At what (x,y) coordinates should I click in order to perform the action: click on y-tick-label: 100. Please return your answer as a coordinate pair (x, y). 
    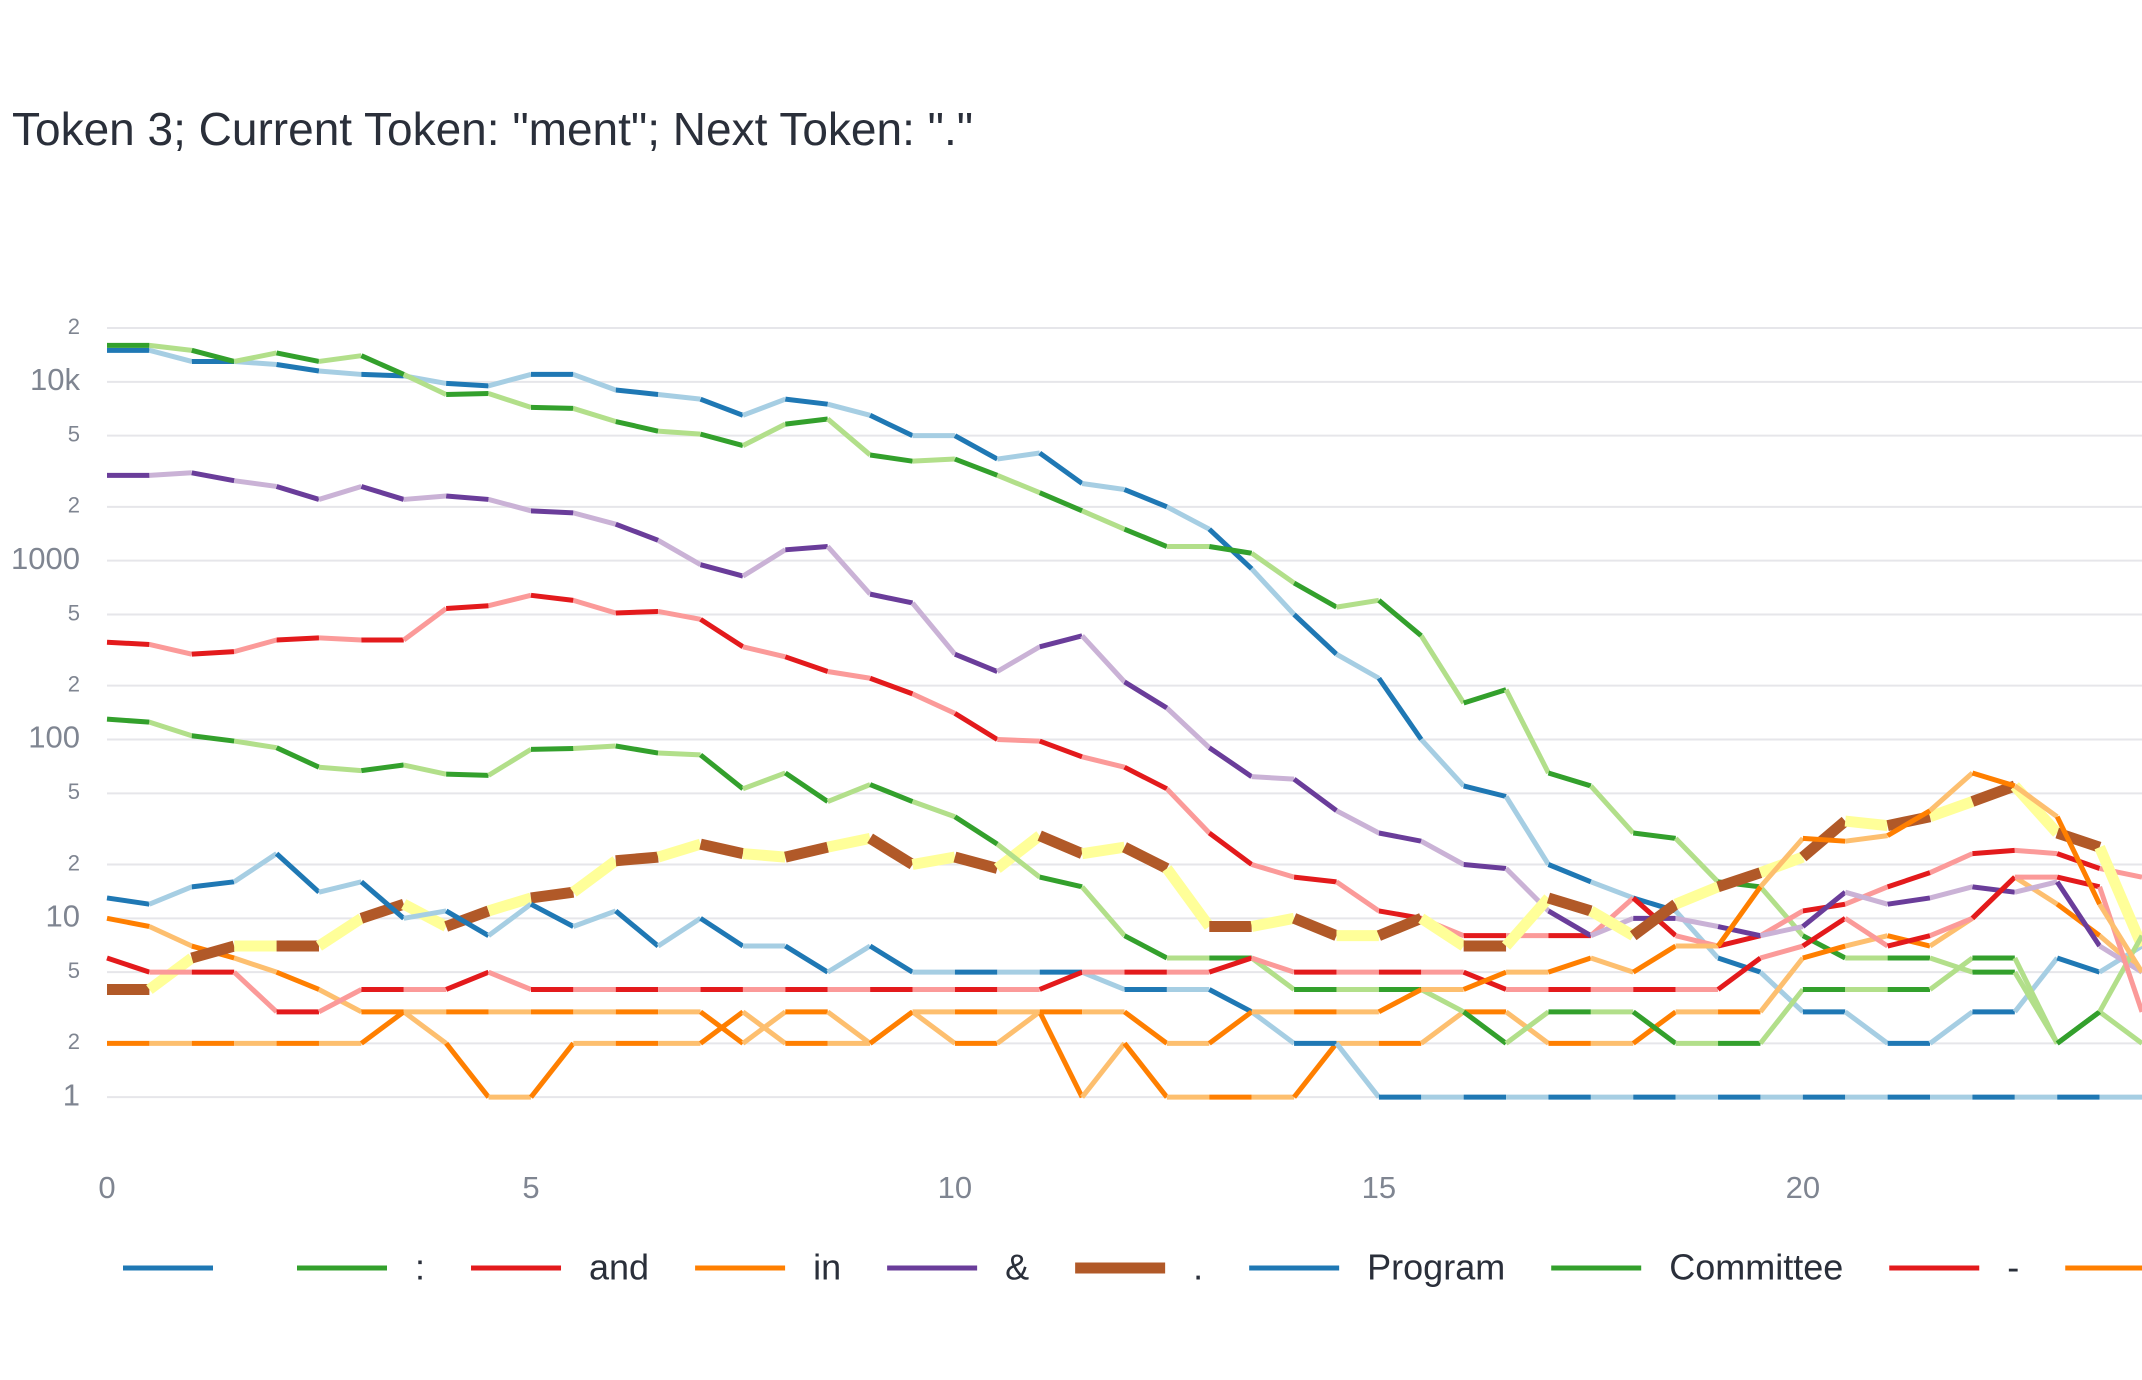
    Looking at the image, I should click on (54, 737).